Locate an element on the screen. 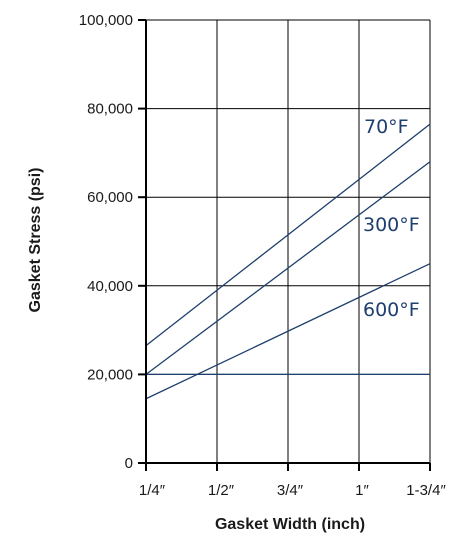 The height and width of the screenshot is (539, 457). x-tick-label: 1″ is located at coordinates (362, 490).